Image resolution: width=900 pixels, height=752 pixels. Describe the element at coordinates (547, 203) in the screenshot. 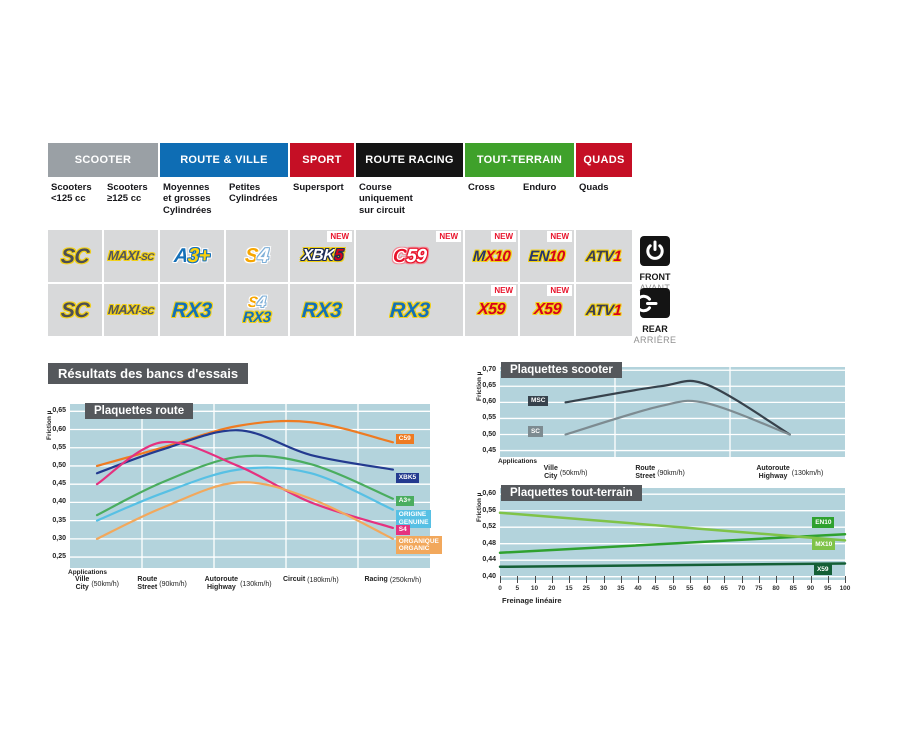

I see `subcategory-enduro: Enduro` at that location.